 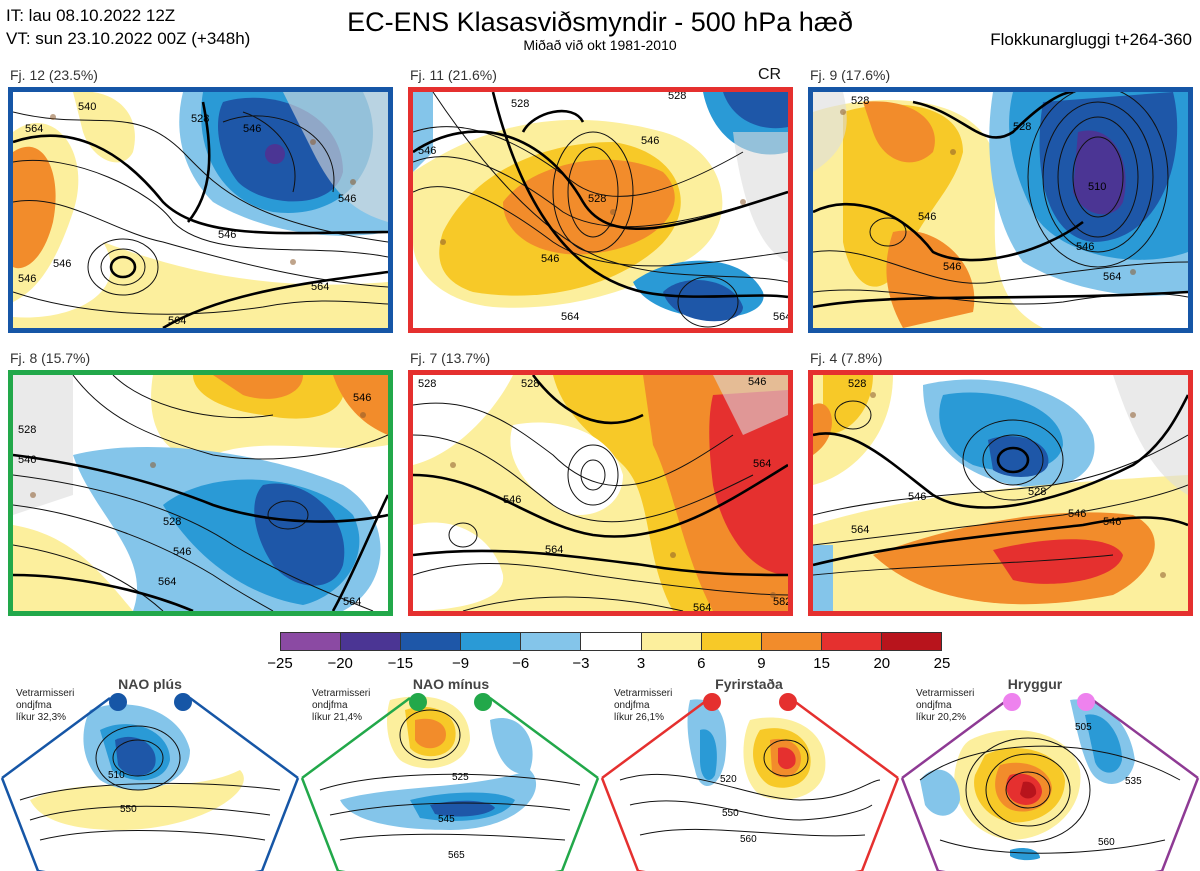 I want to click on map-panel-6: 528 546 528 546 564 546, so click(x=1000, y=493).